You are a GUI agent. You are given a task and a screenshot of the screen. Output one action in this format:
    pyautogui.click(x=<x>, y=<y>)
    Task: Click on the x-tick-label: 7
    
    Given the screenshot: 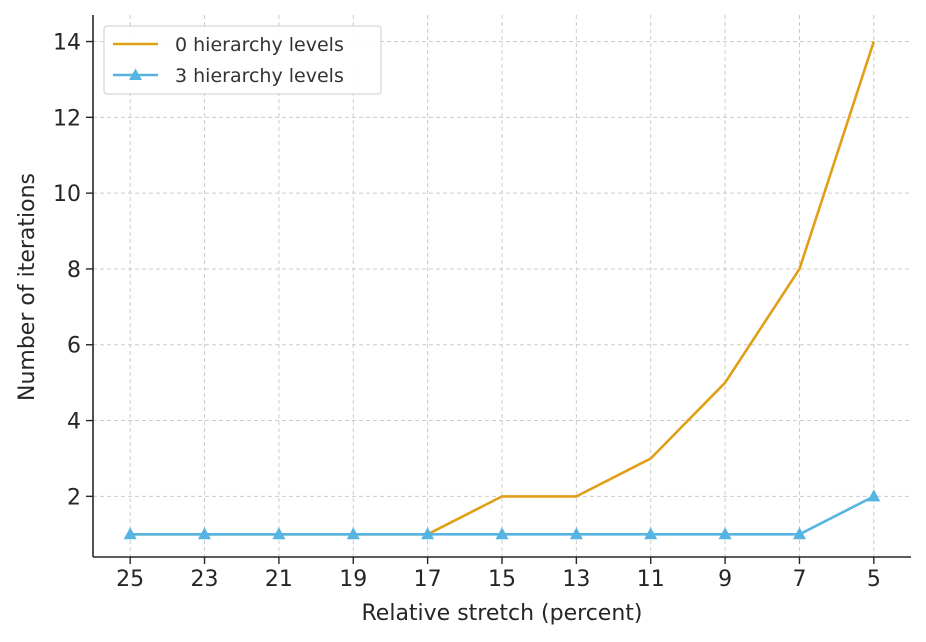 What is the action you would take?
    pyautogui.click(x=799, y=579)
    